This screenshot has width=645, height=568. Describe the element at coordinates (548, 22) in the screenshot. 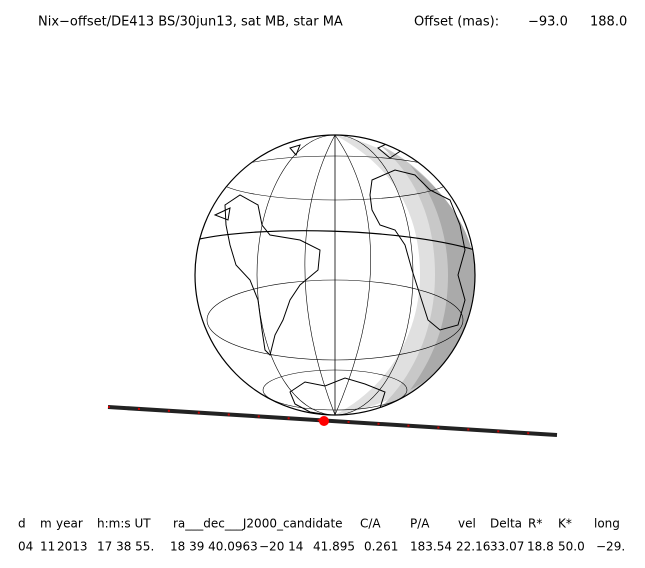

I see `offset-value: −93.0` at that location.